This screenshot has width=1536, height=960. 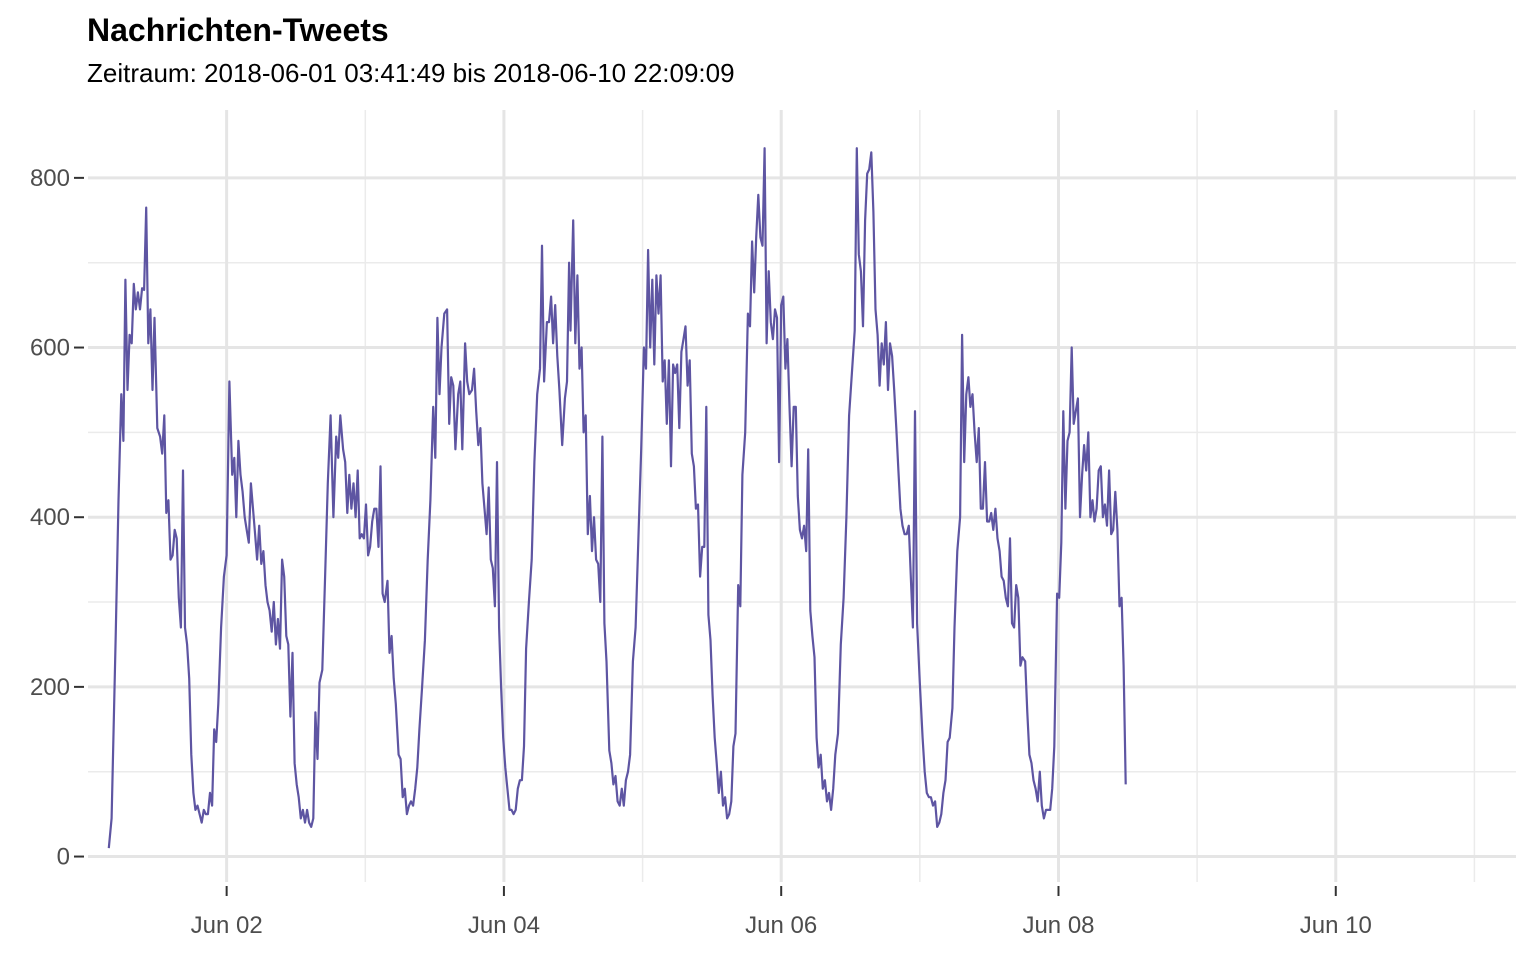 I want to click on chart-title: Nachrichten-Tweets, so click(x=238, y=30).